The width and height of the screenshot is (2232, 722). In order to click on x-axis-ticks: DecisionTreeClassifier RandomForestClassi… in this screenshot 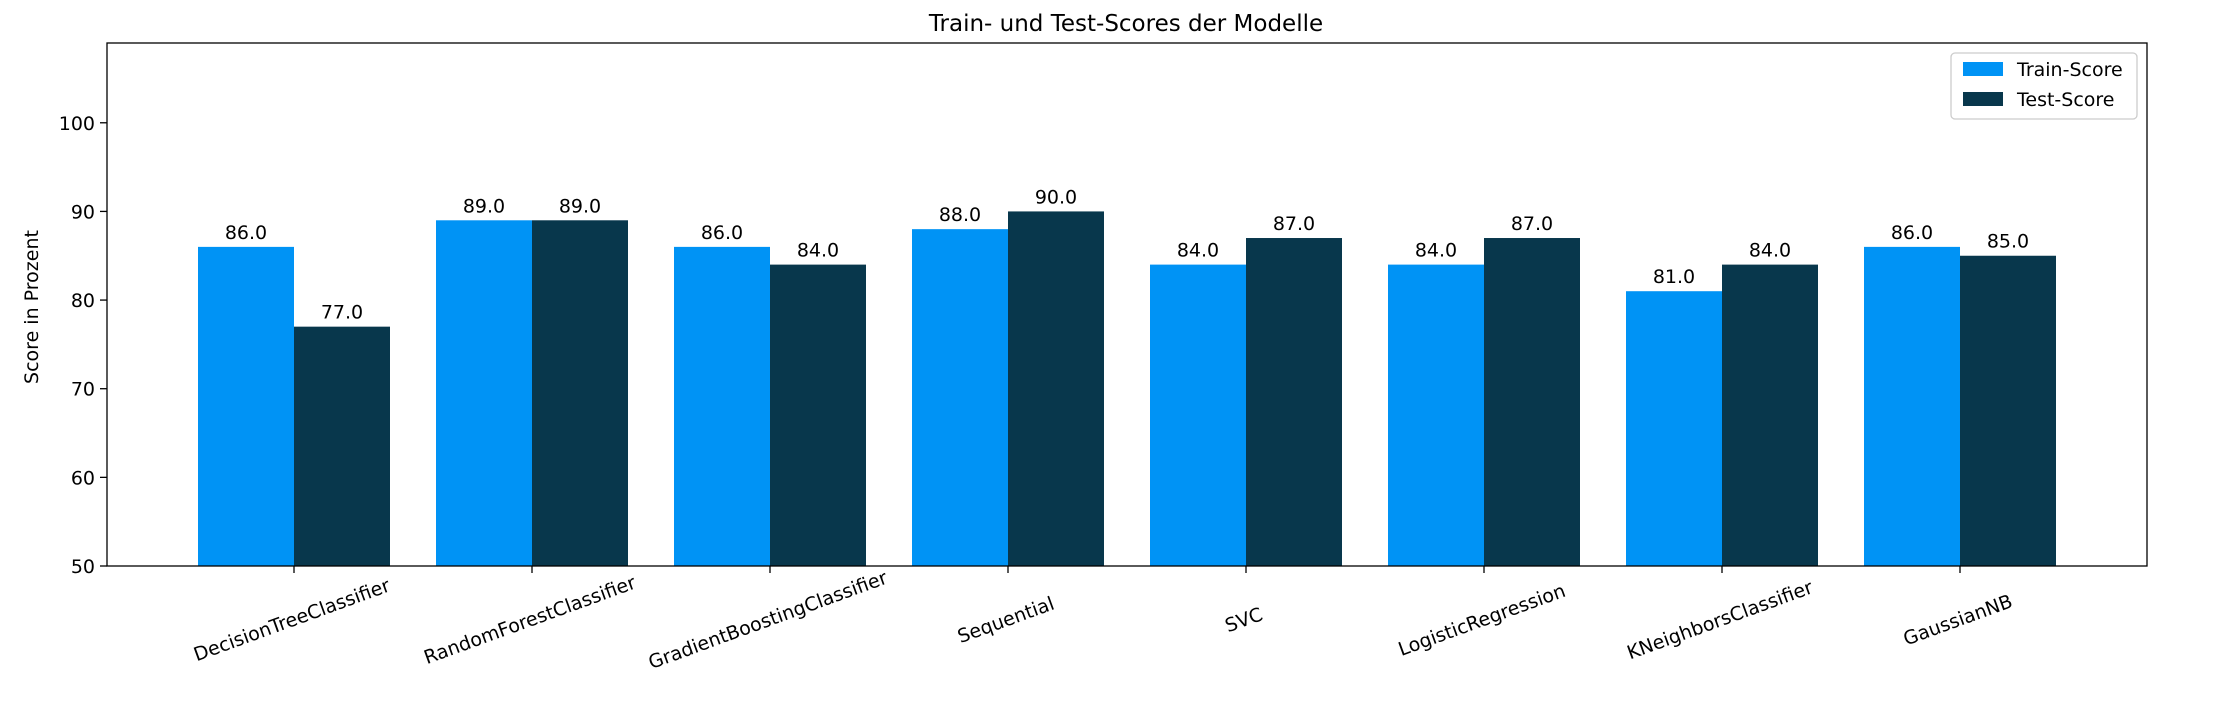, I will do `click(1103, 620)`.